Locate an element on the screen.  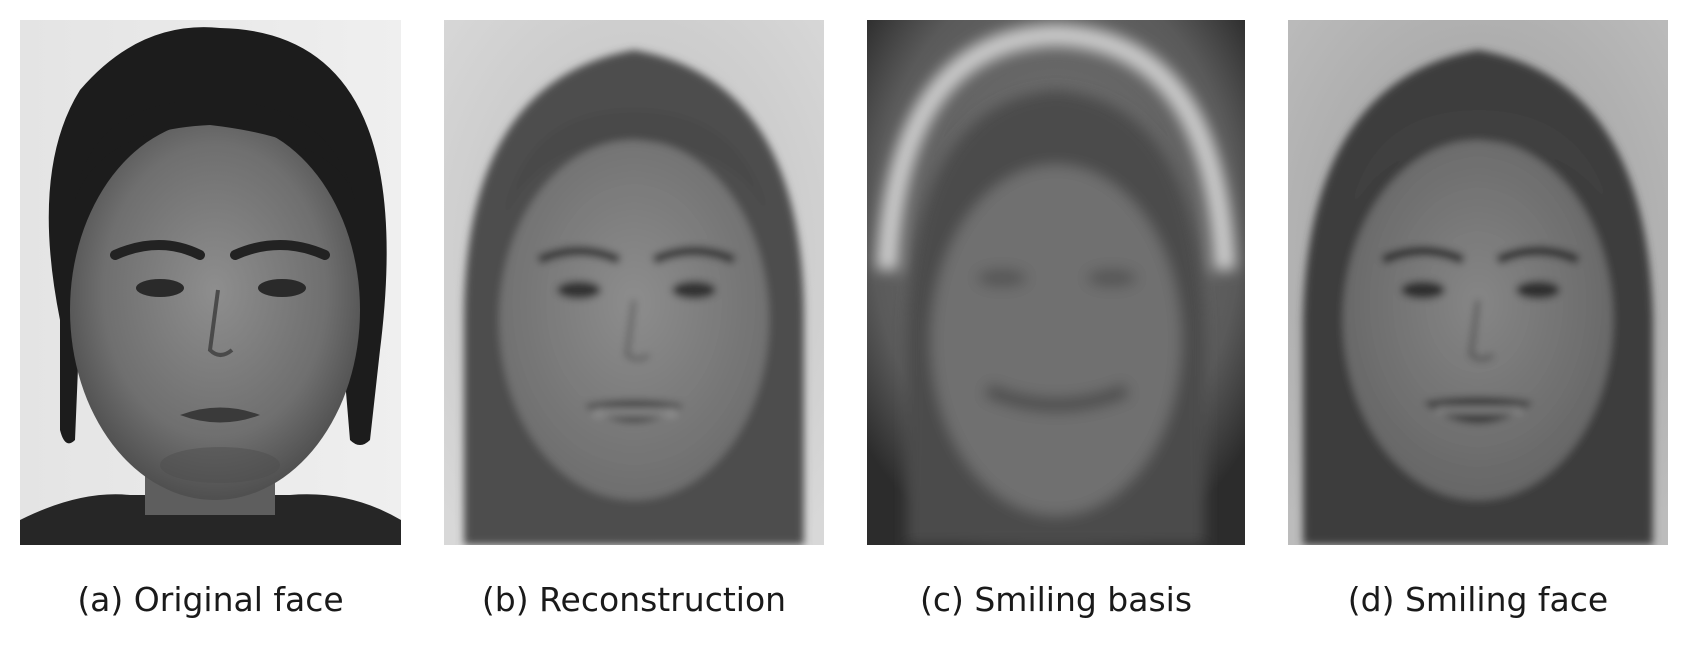
caption-smiling-face: (d) Smiling face is located at coordinates (1478, 599).